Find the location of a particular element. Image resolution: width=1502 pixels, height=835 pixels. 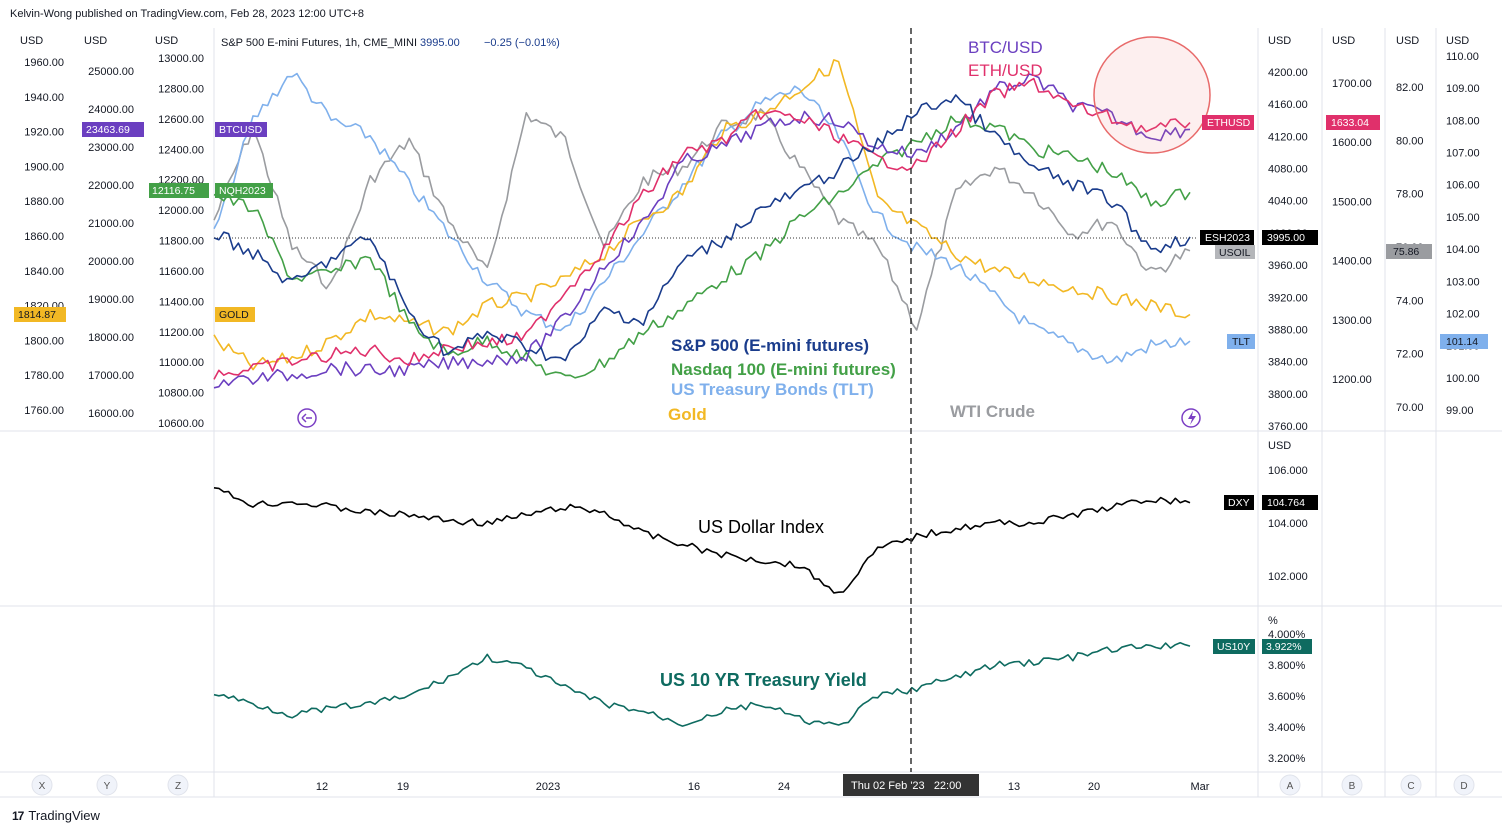

axis-button-b: B is located at coordinates (1352, 785).